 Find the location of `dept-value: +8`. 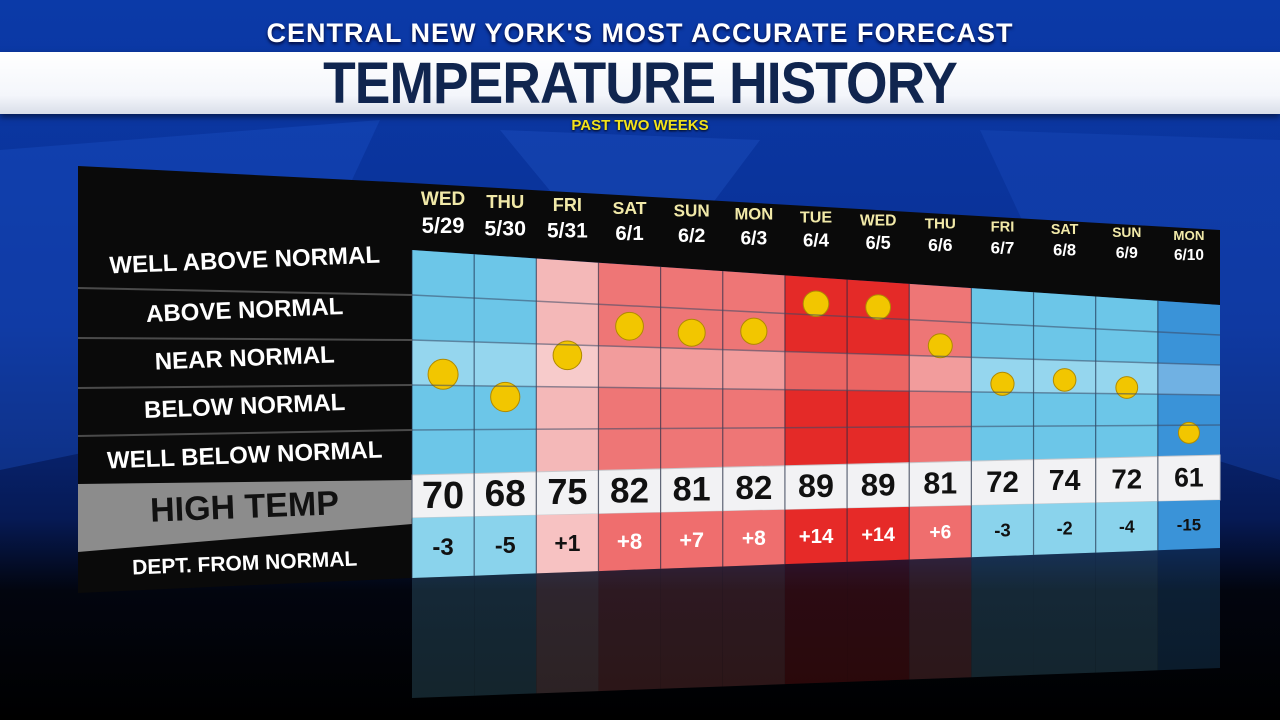

dept-value: +8 is located at coordinates (754, 538).